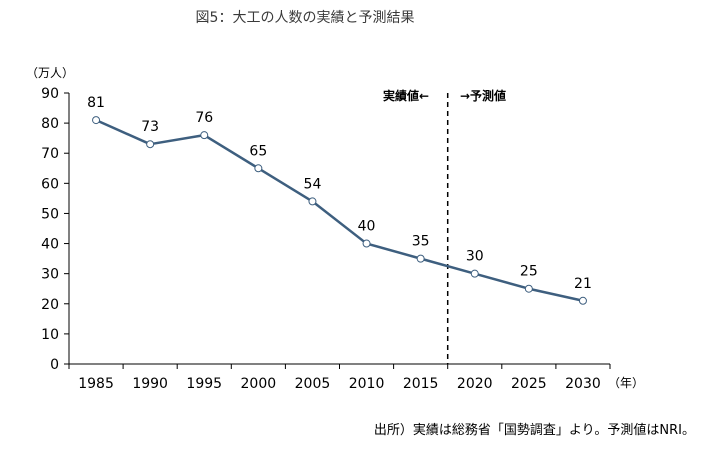  What do you see at coordinates (339, 377) in the screenshot?
I see `x-axis: 1985 1990 1995 2000 2005 2010 2015 2020 2025 2030` at bounding box center [339, 377].